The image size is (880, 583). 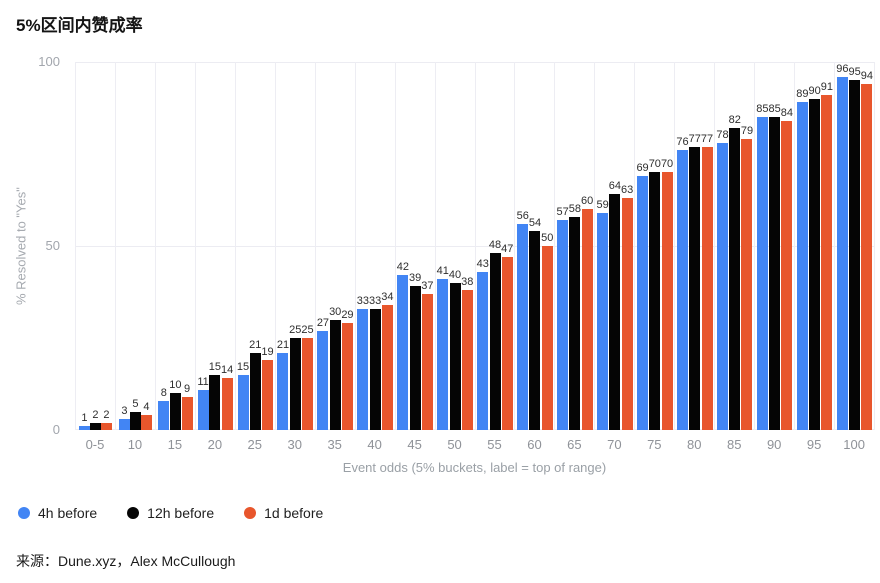 I want to click on bar-cell: 34, so click(x=387, y=246).